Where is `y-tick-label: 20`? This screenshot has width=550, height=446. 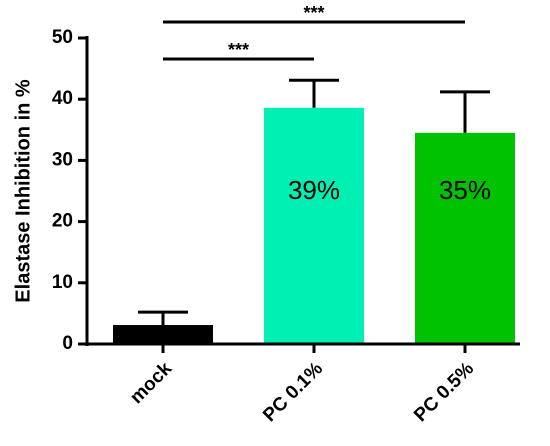
y-tick-label: 20 is located at coordinates (62, 221).